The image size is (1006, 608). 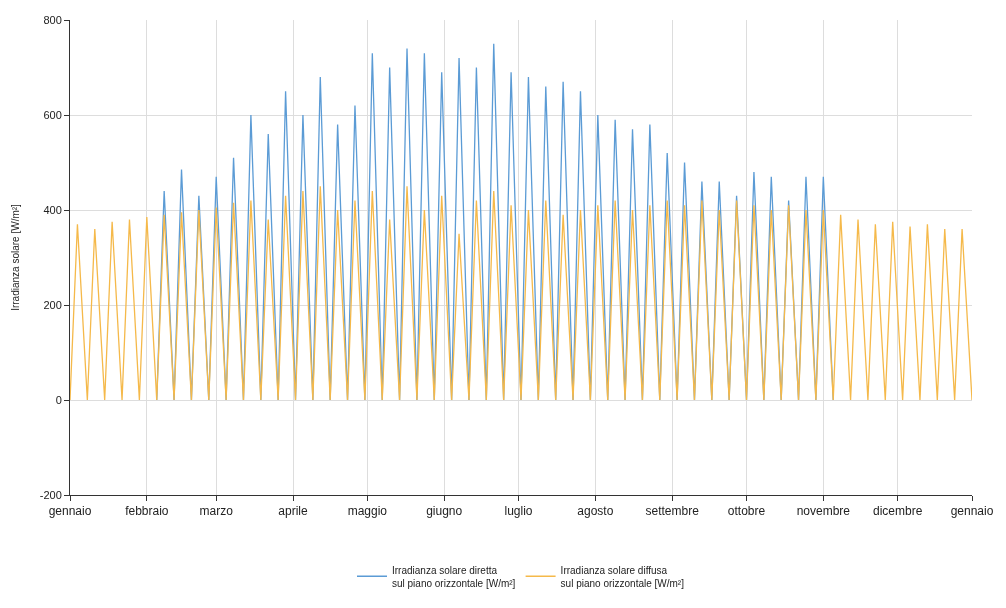 I want to click on y-tick-label: 800, so click(x=52, y=19).